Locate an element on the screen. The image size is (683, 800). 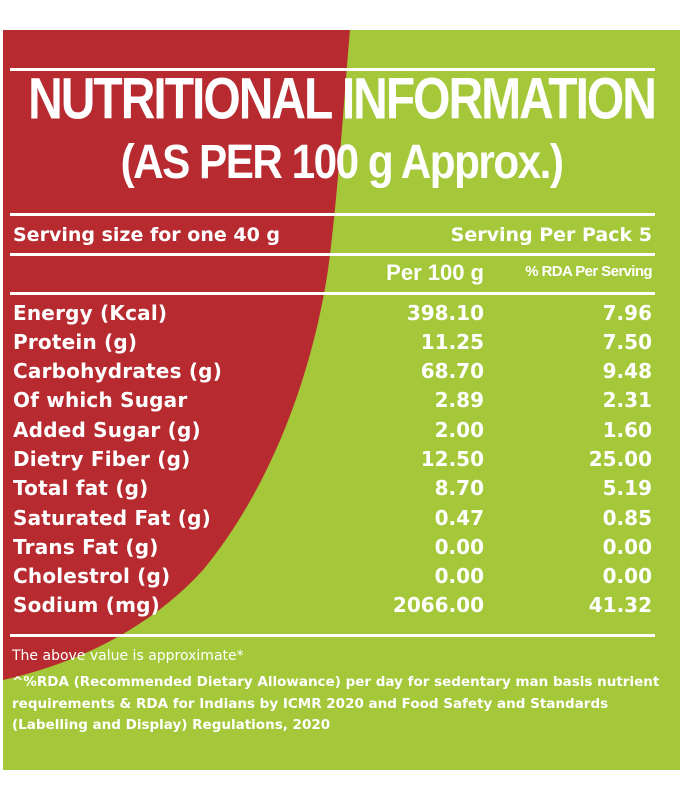
nutrient-name: Trans Fat (g) is located at coordinates (86, 547).